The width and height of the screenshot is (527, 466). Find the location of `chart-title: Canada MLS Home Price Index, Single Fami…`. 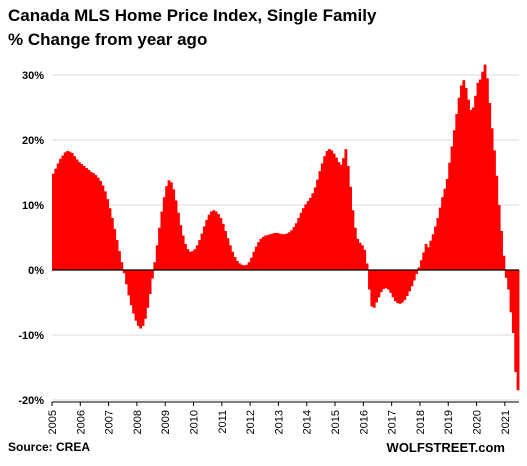

chart-title: Canada MLS Home Price Index, Single Fami… is located at coordinates (192, 15).